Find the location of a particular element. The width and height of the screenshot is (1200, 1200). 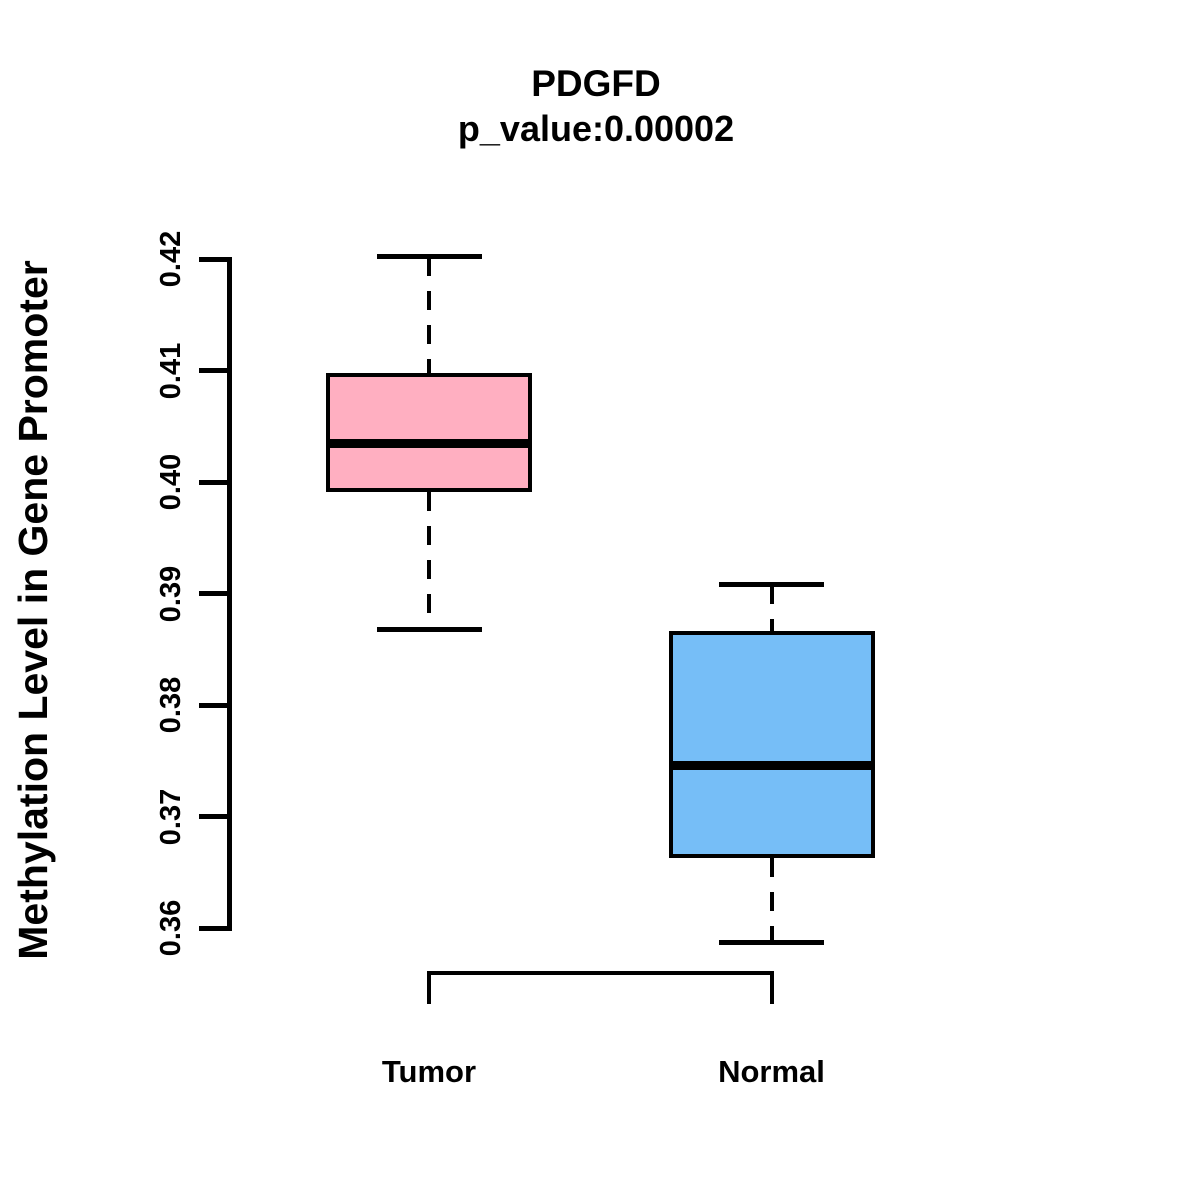

normal-max-cap is located at coordinates (771, 585).